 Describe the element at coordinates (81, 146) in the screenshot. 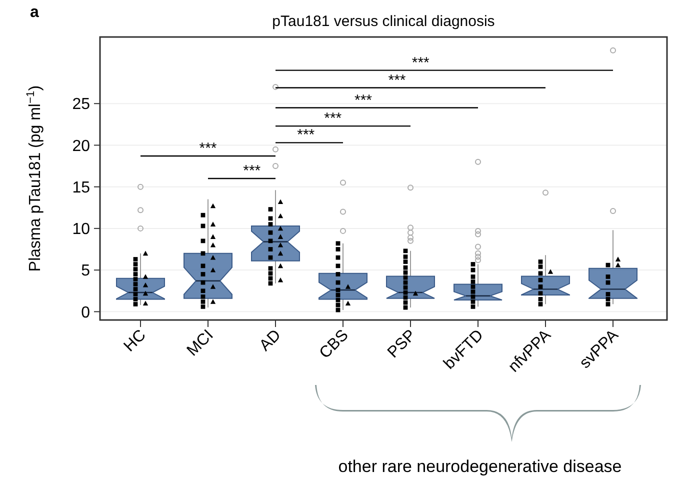

I see `y-tick-label: 20` at that location.